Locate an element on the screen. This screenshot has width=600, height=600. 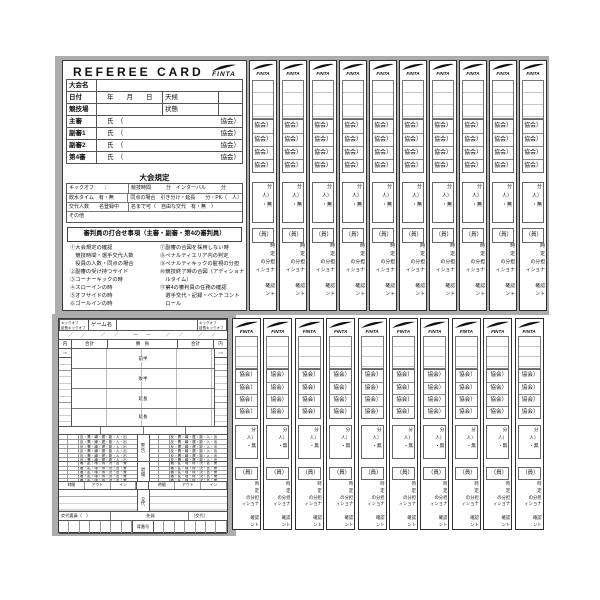
kickoff-label: キックオフ is located at coordinates (70, 323).